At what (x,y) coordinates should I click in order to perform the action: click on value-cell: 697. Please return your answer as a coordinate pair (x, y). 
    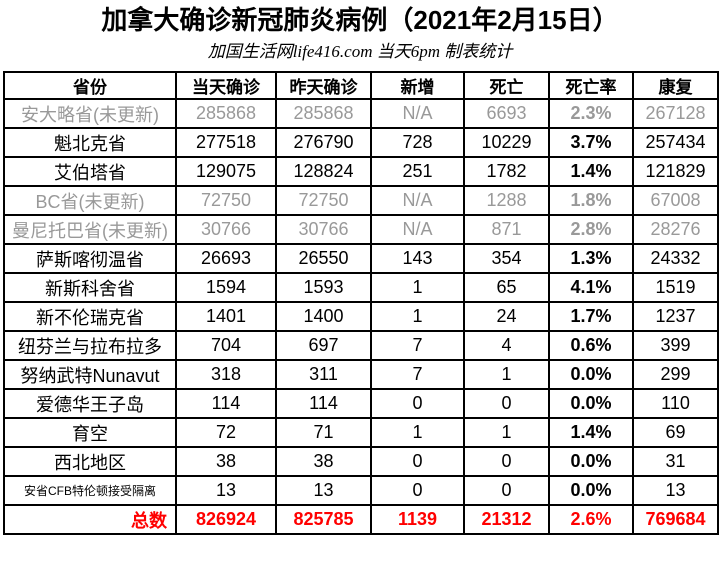
    Looking at the image, I should click on (323, 345).